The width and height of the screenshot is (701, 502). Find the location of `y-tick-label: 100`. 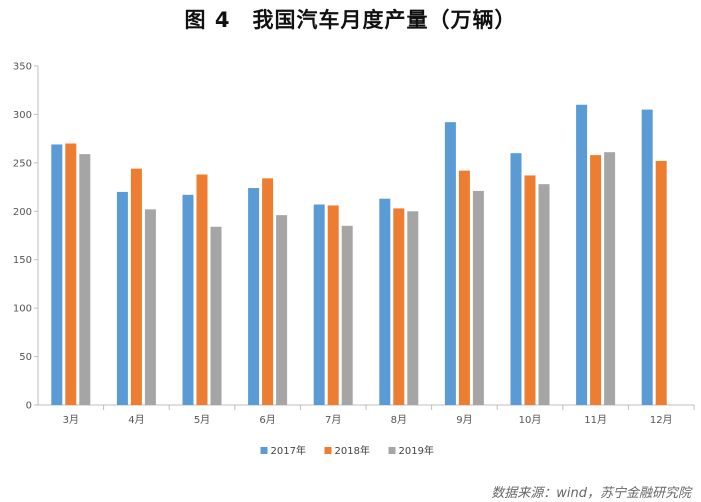

y-tick-label: 100 is located at coordinates (22, 309).